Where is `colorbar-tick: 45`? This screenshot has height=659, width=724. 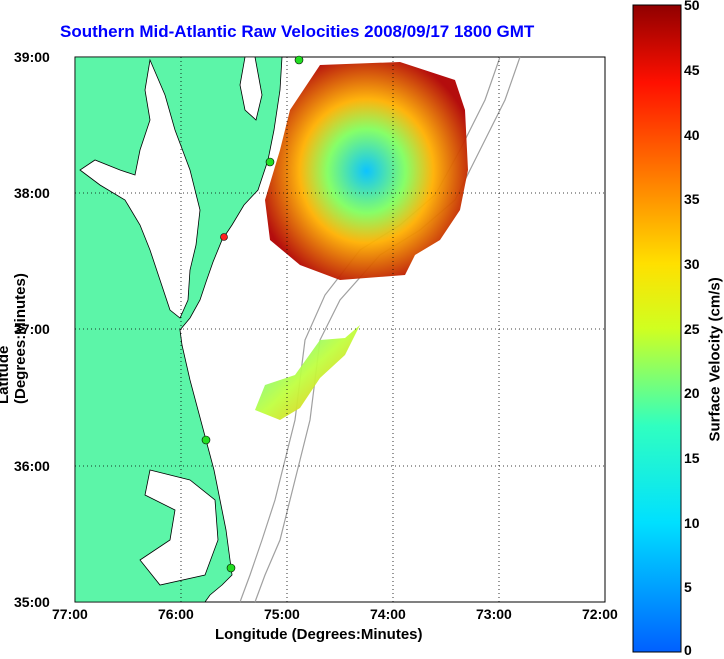
colorbar-tick: 45 is located at coordinates (692, 70).